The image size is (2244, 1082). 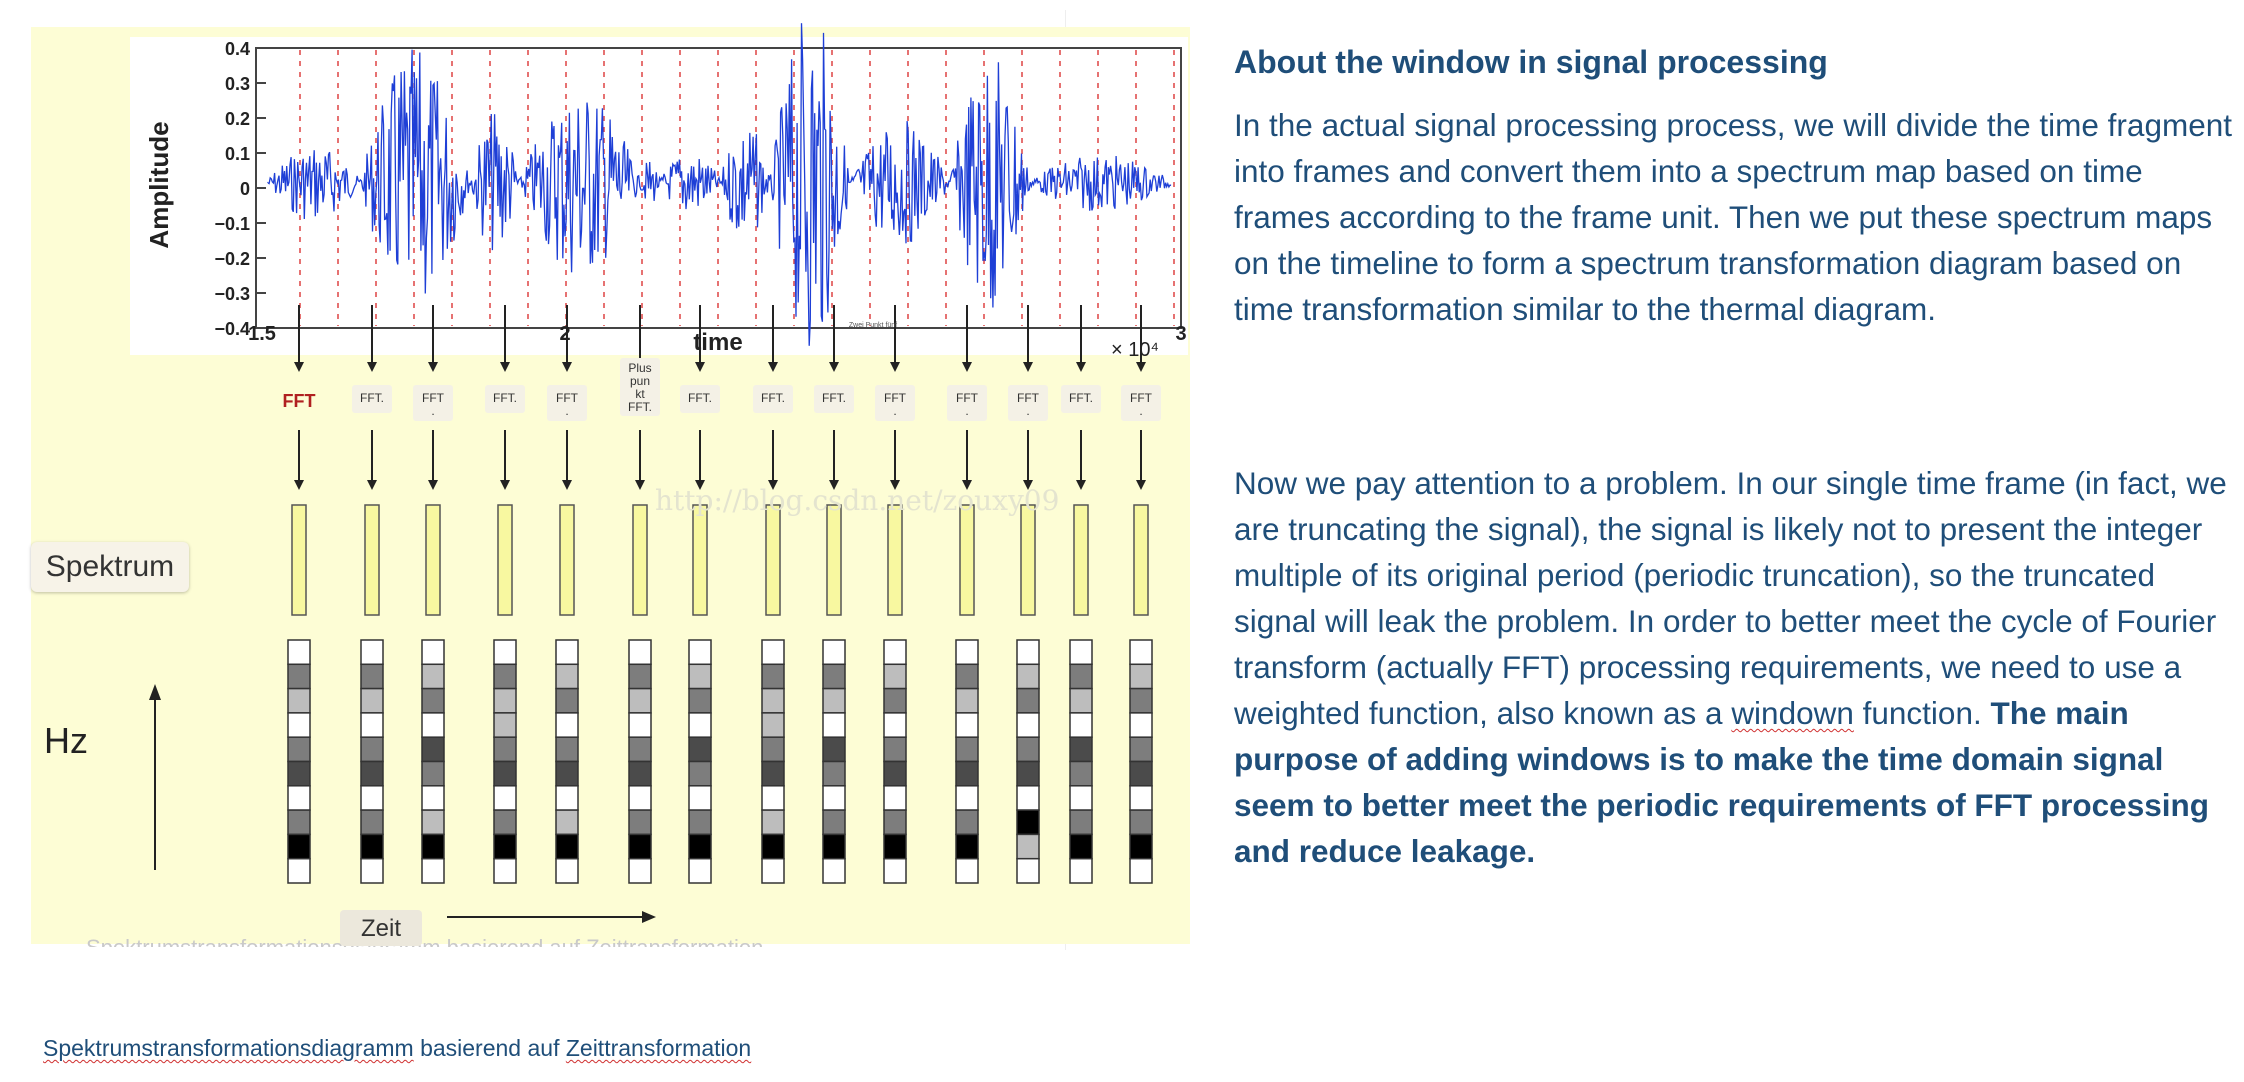 I want to click on y-tick-label: 0.4, so click(x=237, y=49).